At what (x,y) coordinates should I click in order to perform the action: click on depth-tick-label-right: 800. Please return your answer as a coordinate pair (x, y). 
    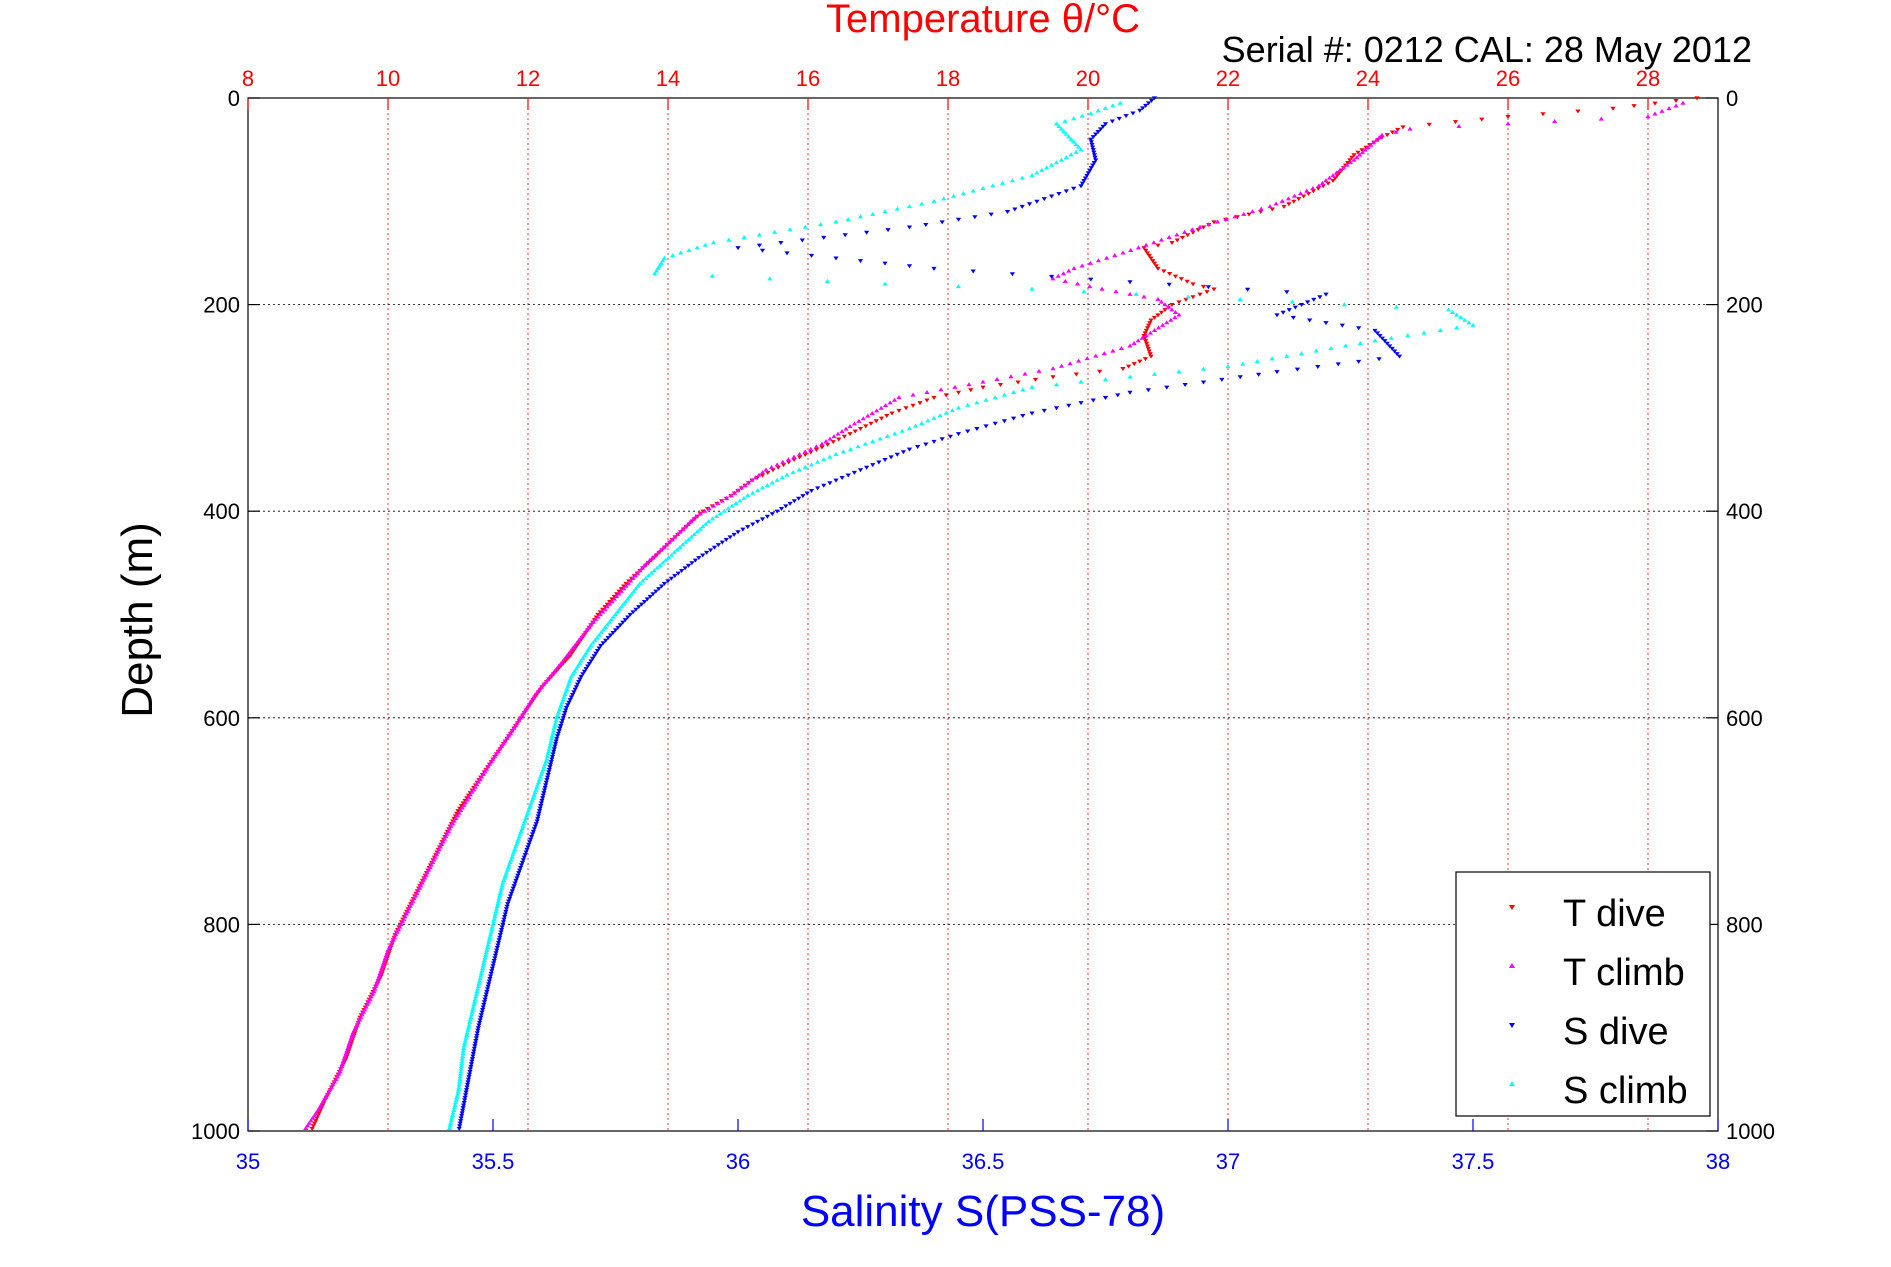
    Looking at the image, I should click on (1744, 924).